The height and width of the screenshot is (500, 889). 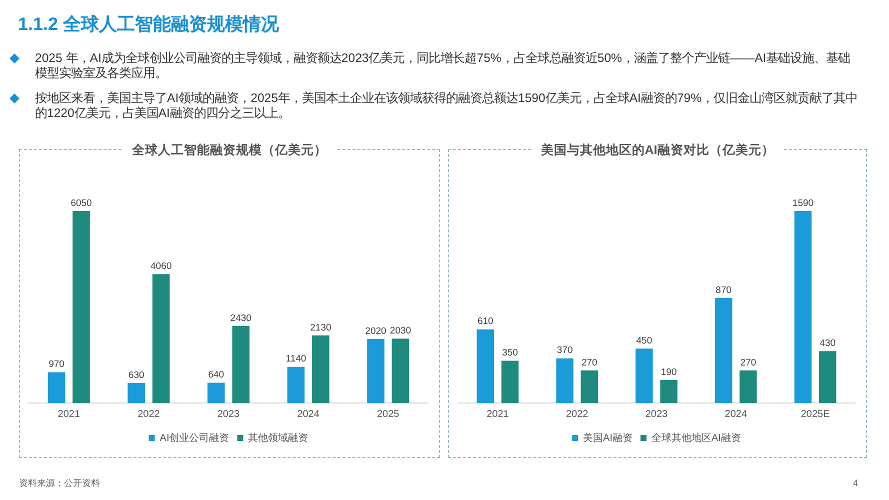 I want to click on text: 2025 年，AI成为全球创业公司融资的主导领域，融资额达2023亿美元，同比增长超75%，占全球总融资近50%，涵盖了整个产业链——AI基础设施、基础模型实验室及各类应用。, so click(x=443, y=66).